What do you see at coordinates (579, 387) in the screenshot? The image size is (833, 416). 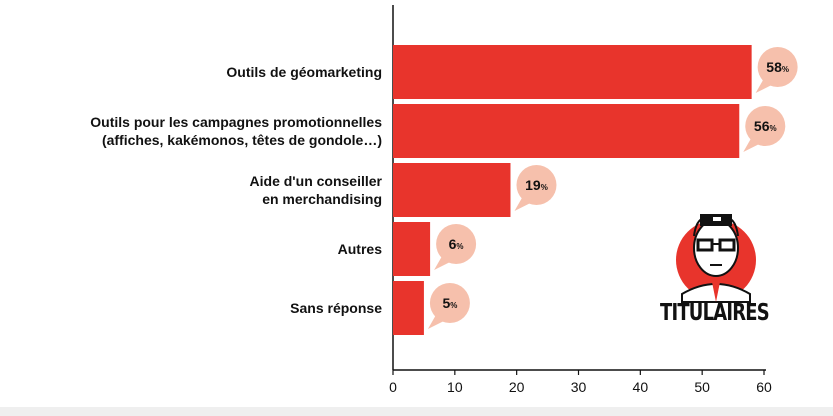 I see `x-tick-label: 30` at bounding box center [579, 387].